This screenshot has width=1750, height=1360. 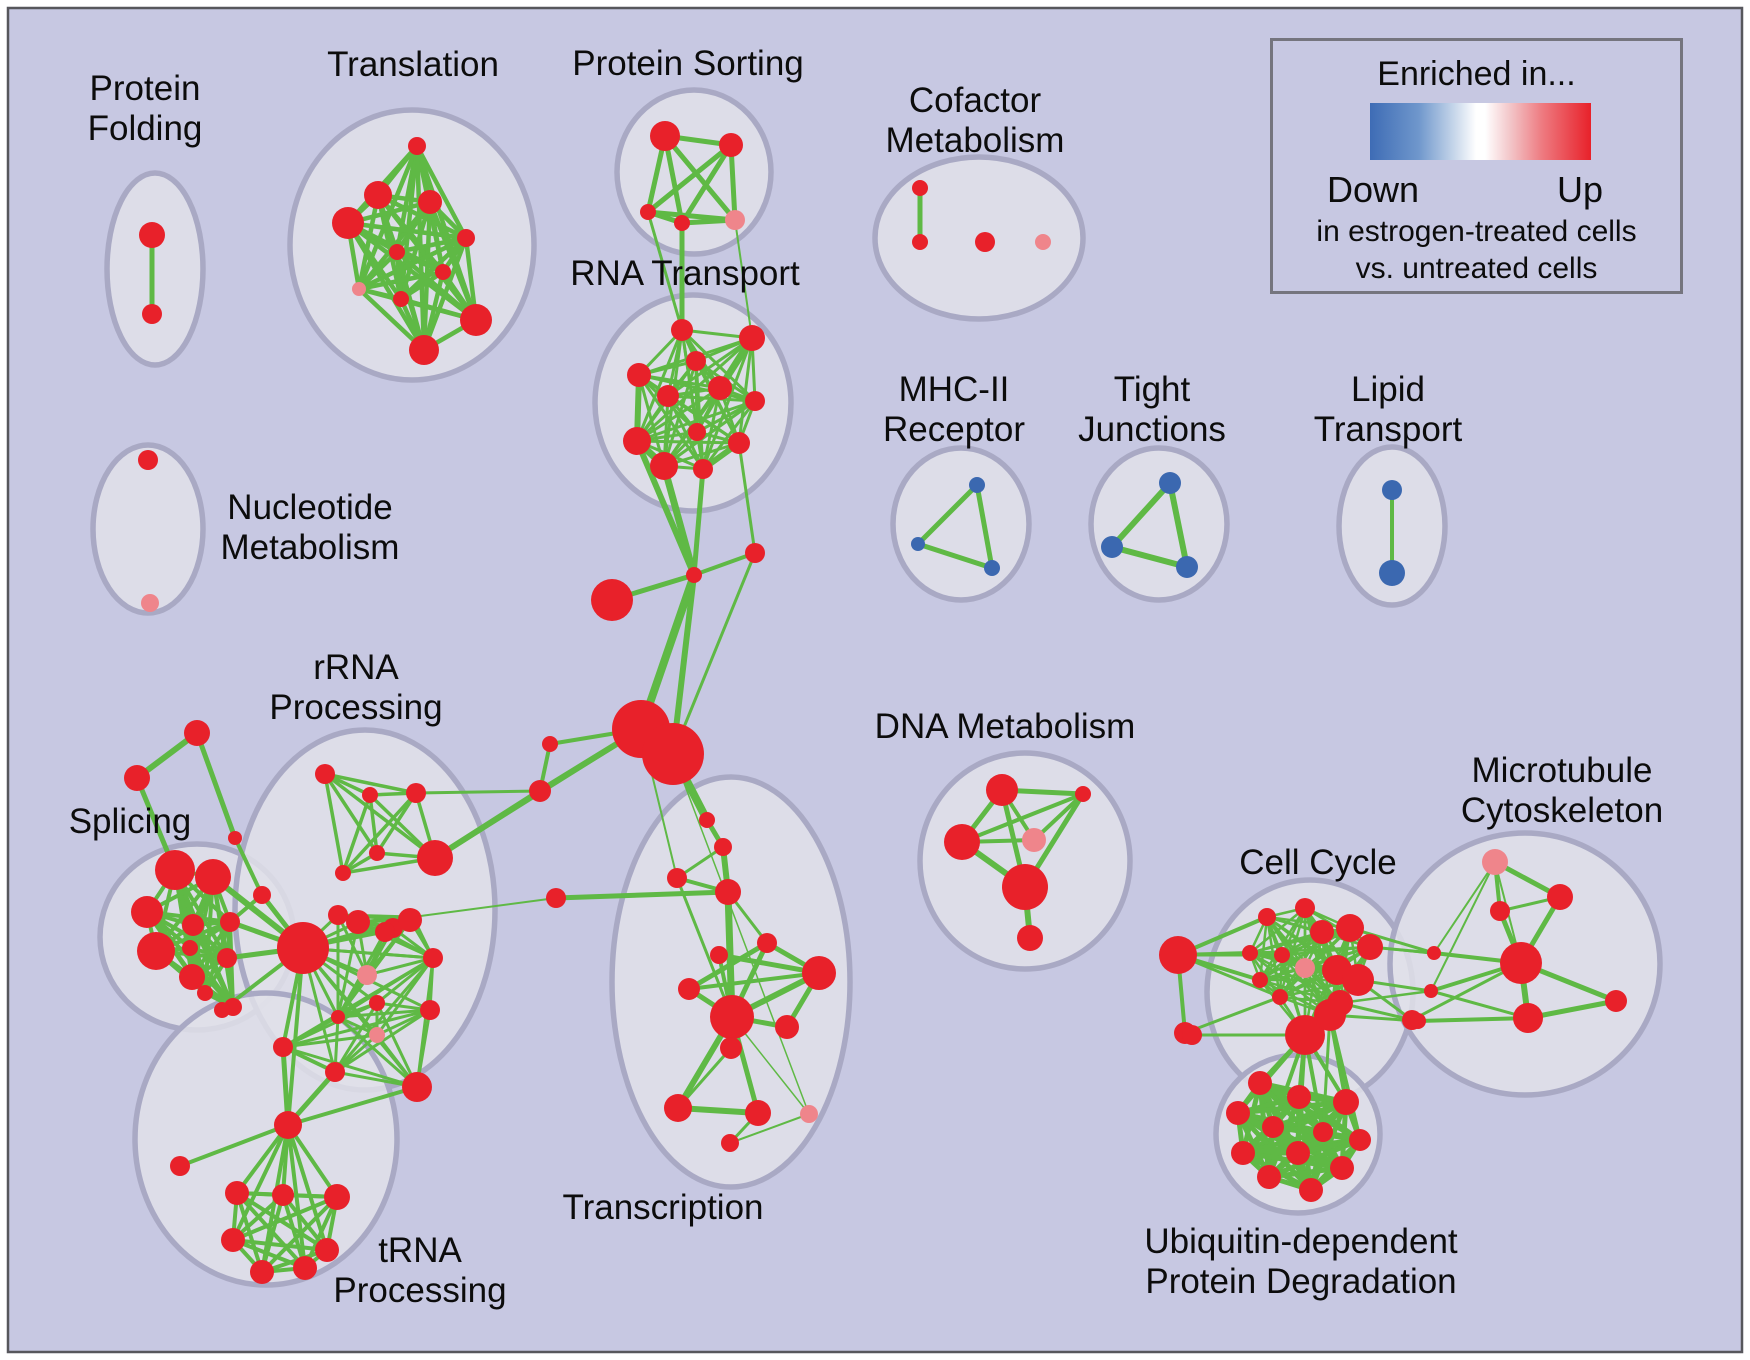 What do you see at coordinates (413, 64) in the screenshot?
I see `cluster-label-translation: Translation` at bounding box center [413, 64].